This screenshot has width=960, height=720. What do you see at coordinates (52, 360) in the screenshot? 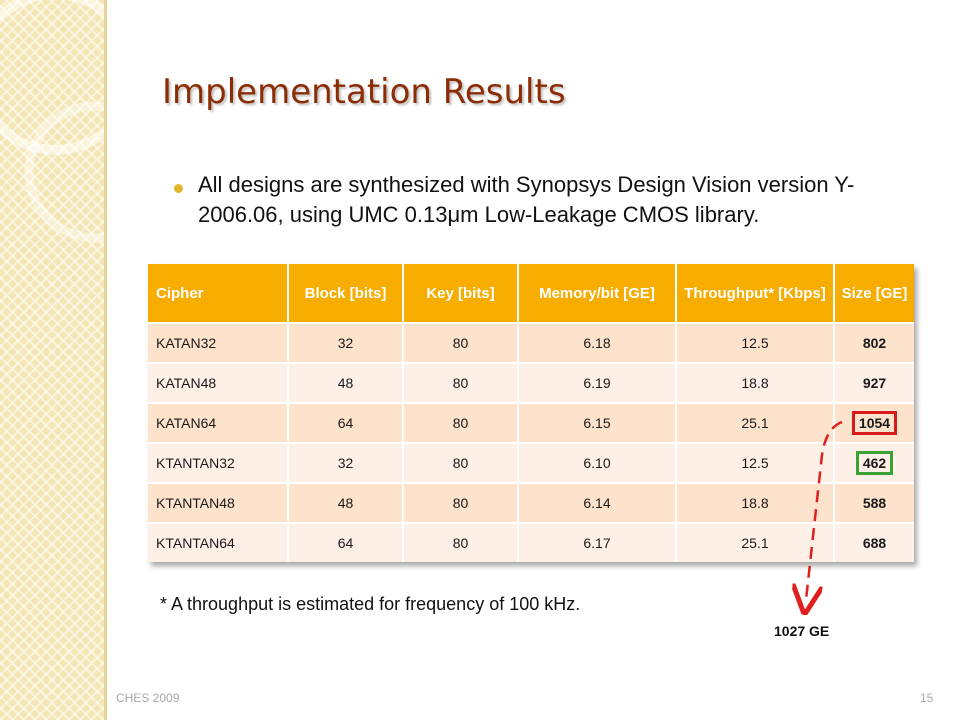
I see `decorative-side-strip` at bounding box center [52, 360].